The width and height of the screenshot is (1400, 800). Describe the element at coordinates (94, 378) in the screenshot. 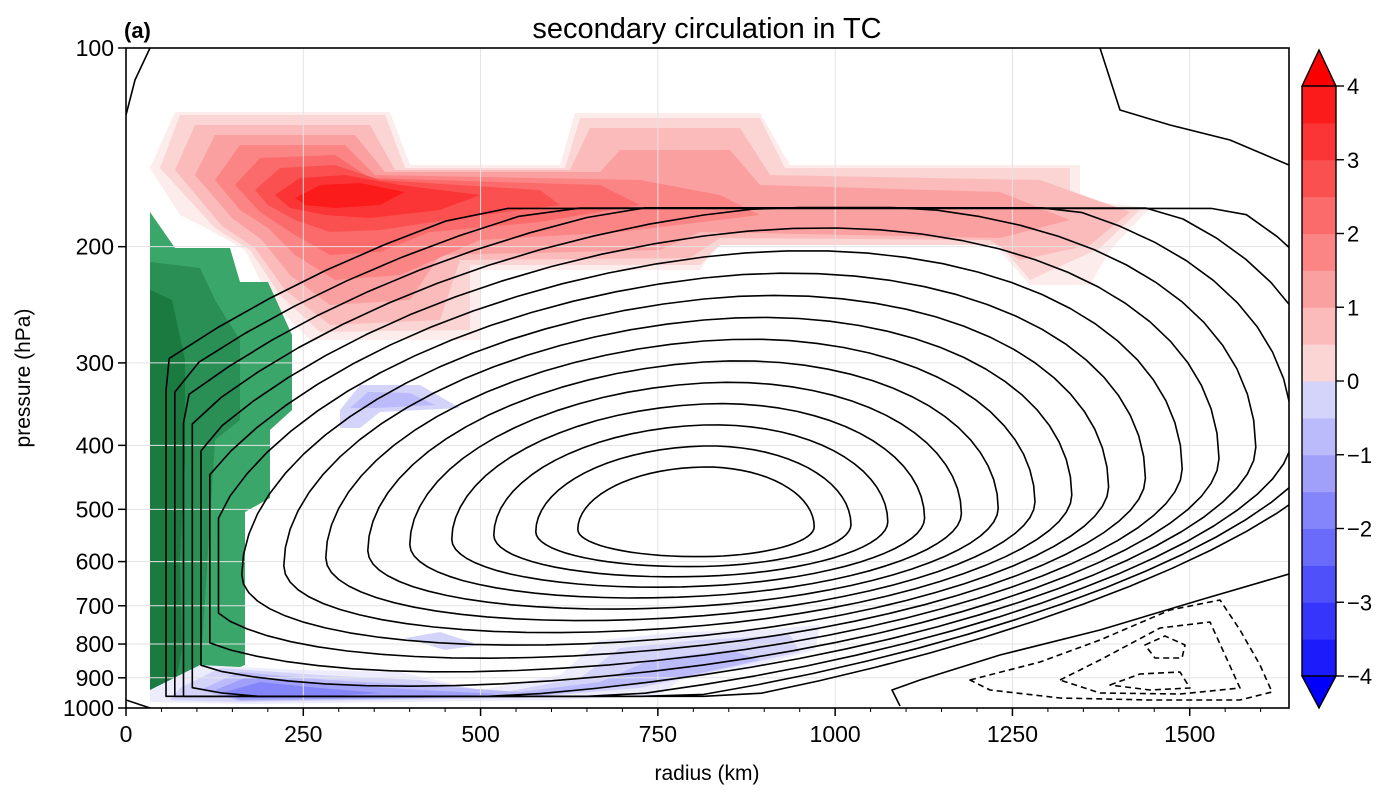

I see `y-axis-ticks: 100 200 300 400 500 600 700 800 900 1000` at that location.